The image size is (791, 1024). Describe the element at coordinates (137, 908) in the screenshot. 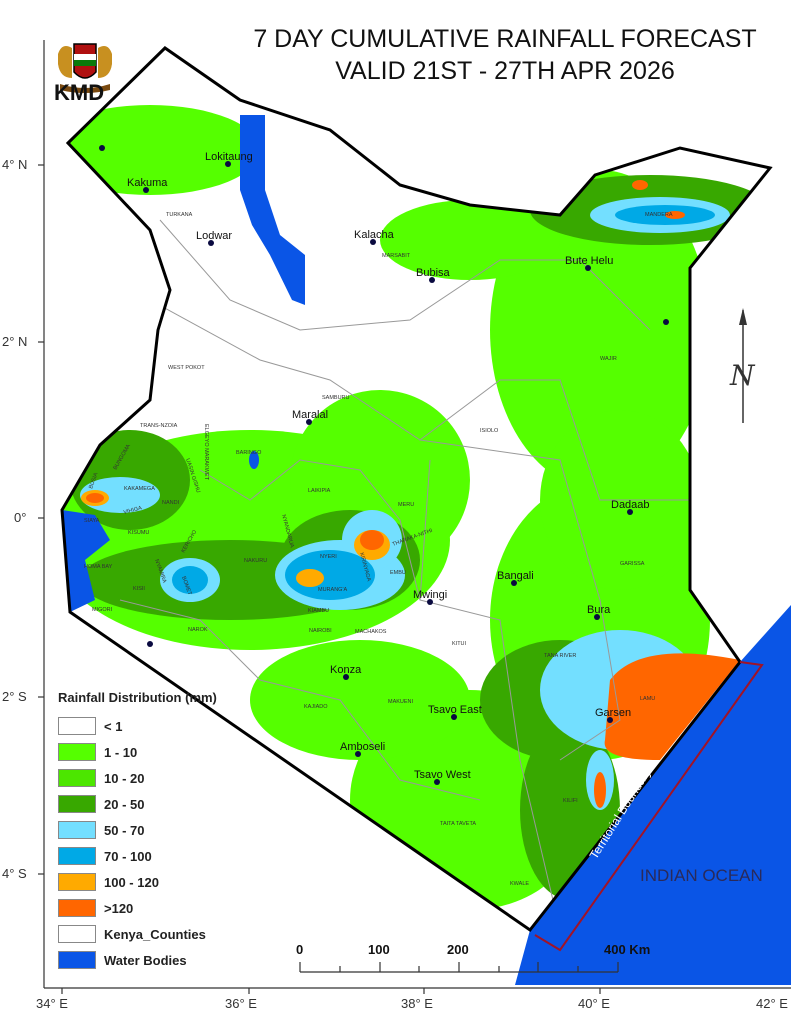

I see `legend-item: >120` at that location.